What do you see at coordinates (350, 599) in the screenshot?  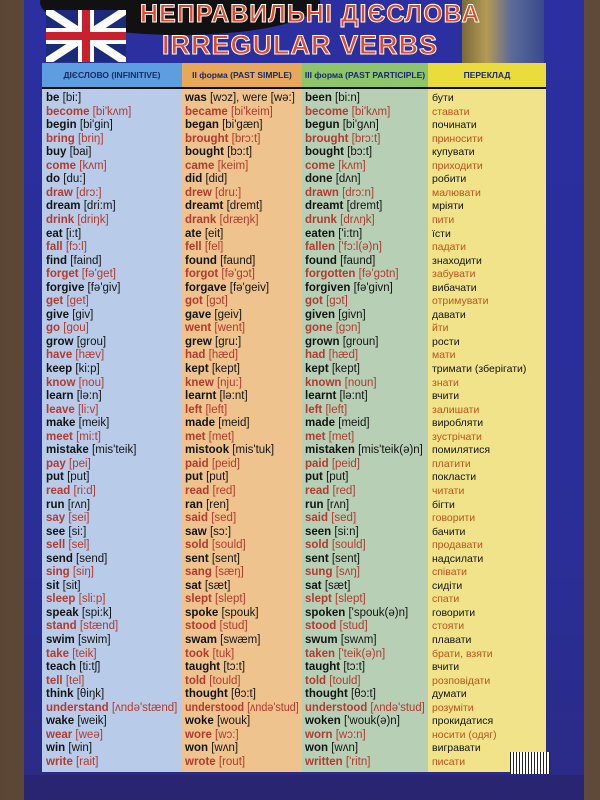 I see `transcription: [slept]` at bounding box center [350, 599].